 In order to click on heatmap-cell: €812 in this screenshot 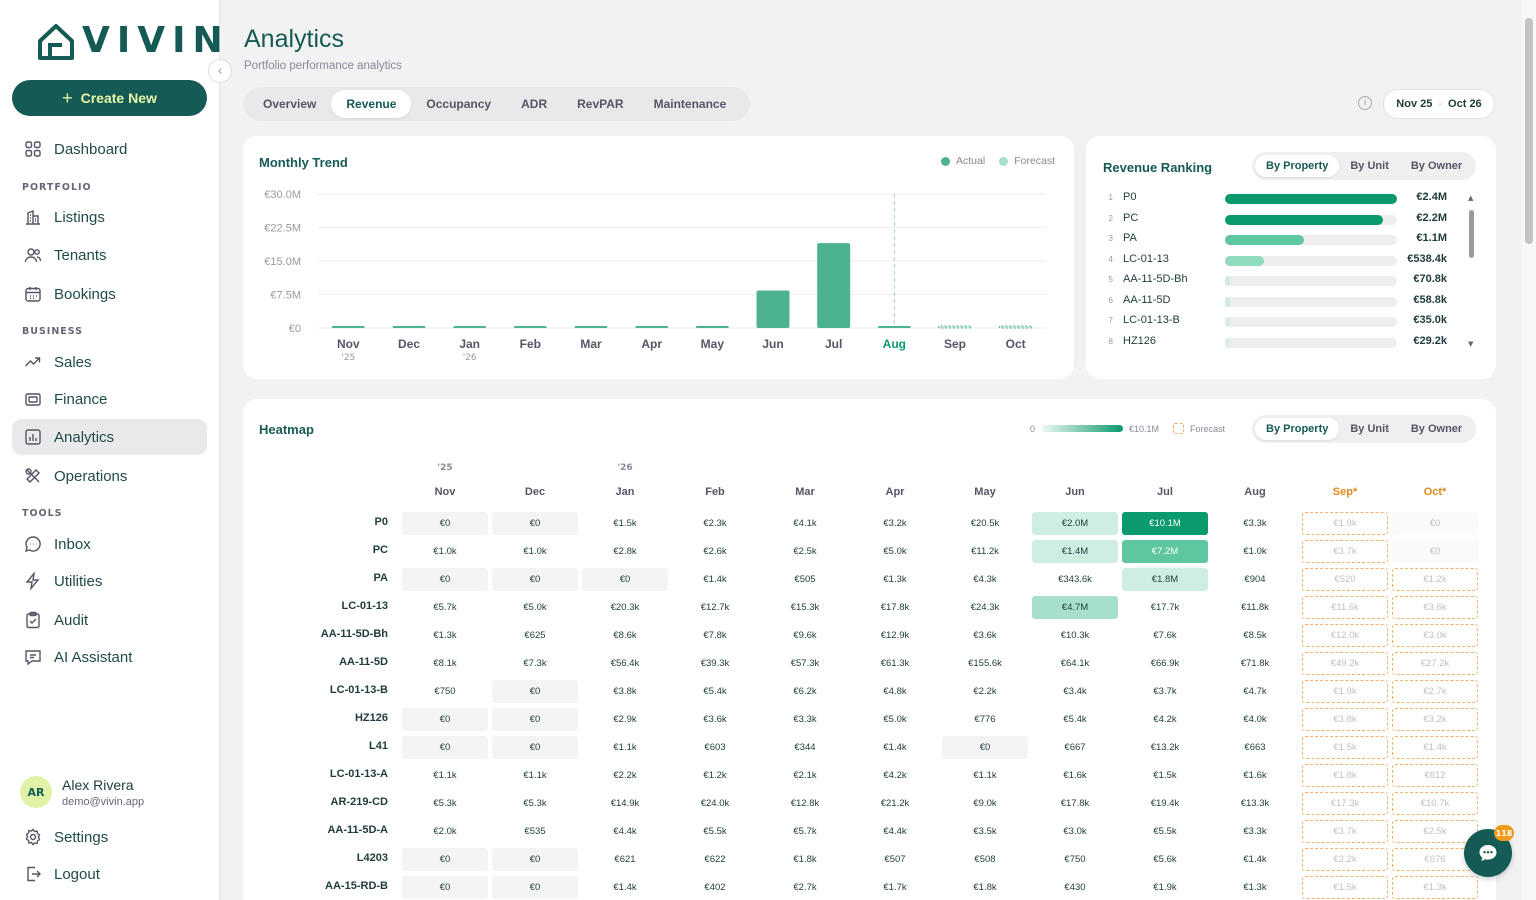, I will do `click(1435, 775)`.